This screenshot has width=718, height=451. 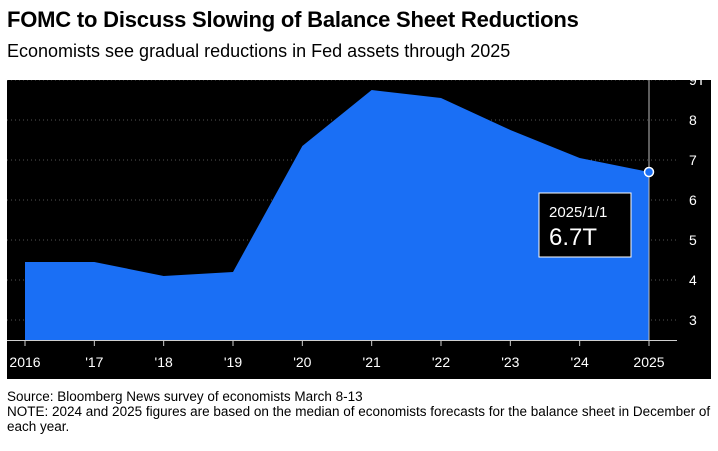 What do you see at coordinates (693, 120) in the screenshot?
I see `y-tick-label: 8` at bounding box center [693, 120].